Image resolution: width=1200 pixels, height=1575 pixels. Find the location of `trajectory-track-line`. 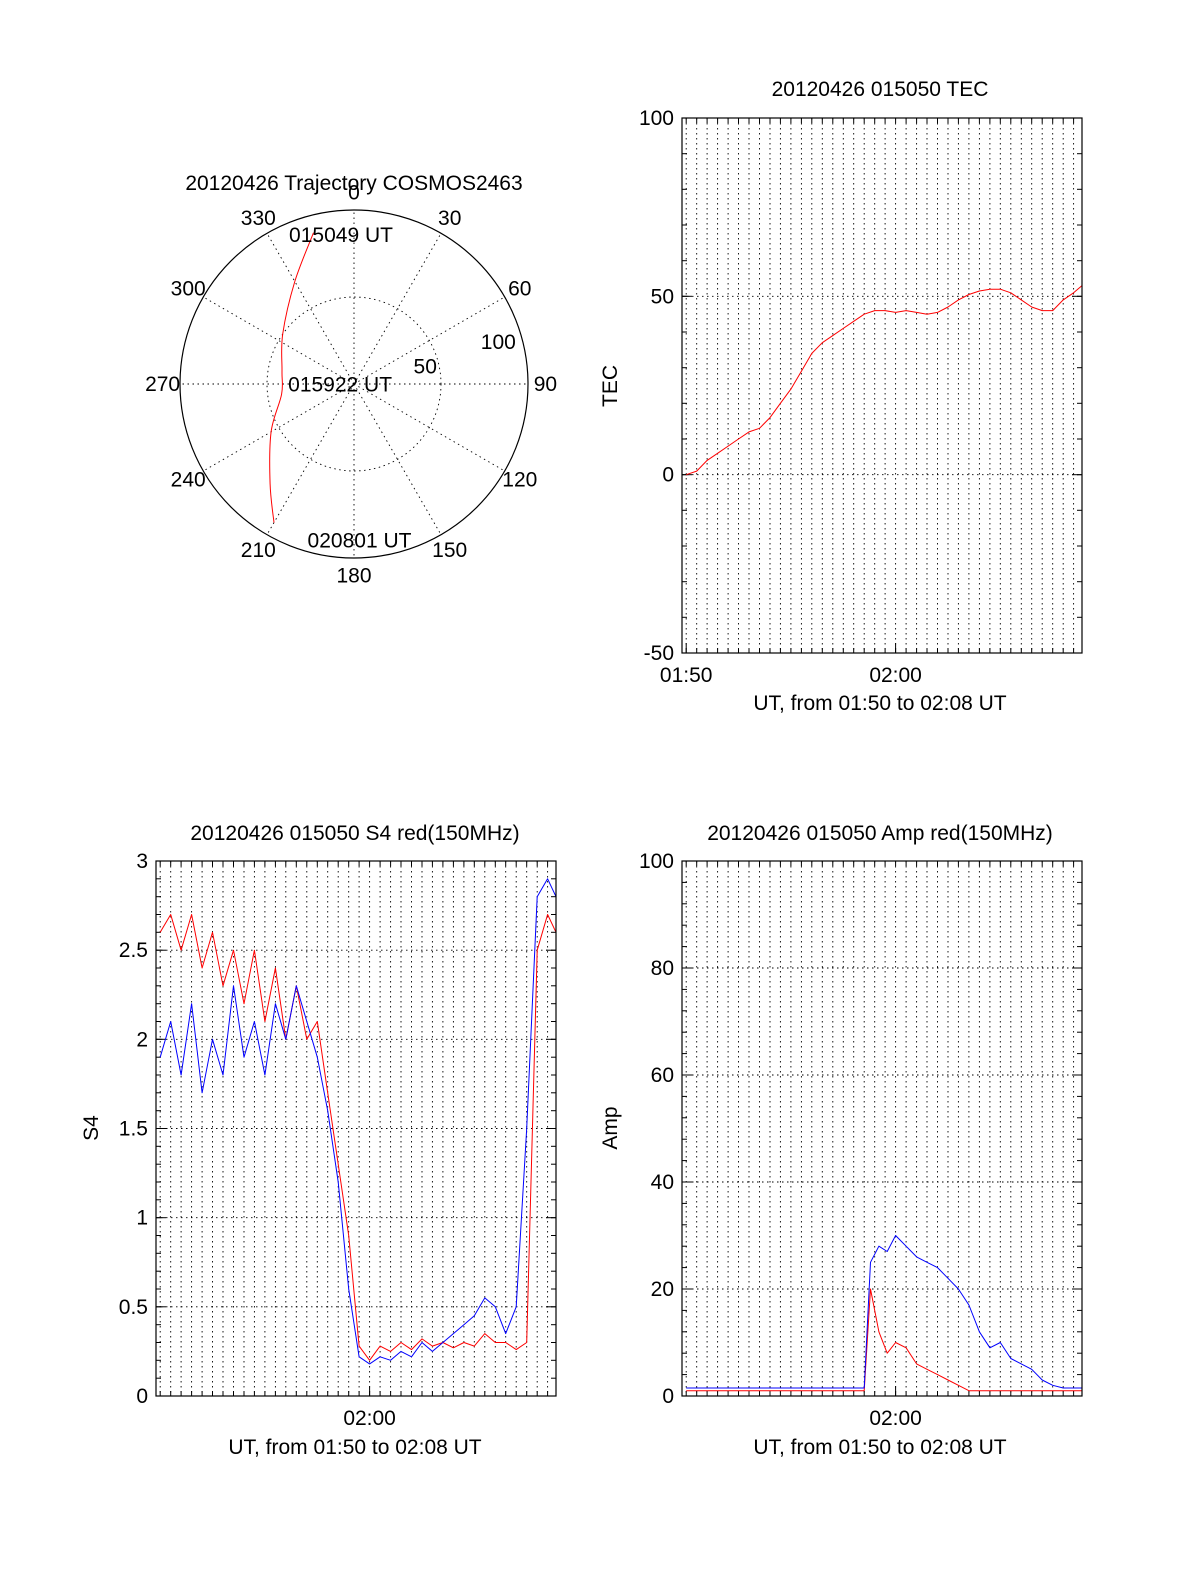

trajectory-track-line is located at coordinates (291, 377).